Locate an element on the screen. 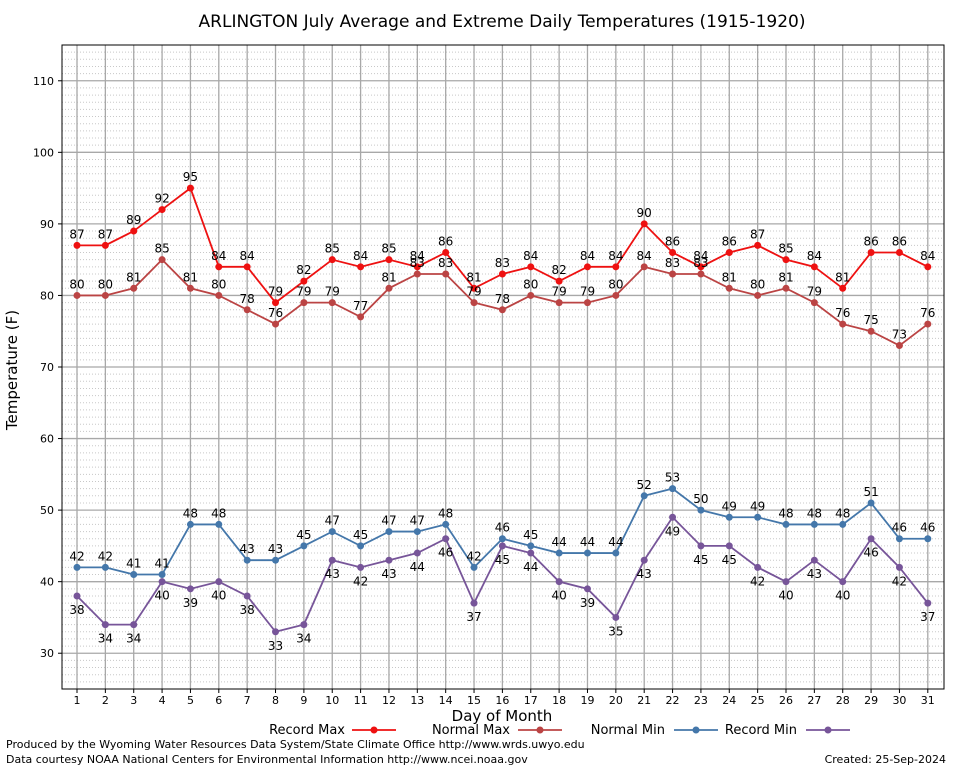 This screenshot has width=954, height=768. data-label: 83 is located at coordinates (502, 263).